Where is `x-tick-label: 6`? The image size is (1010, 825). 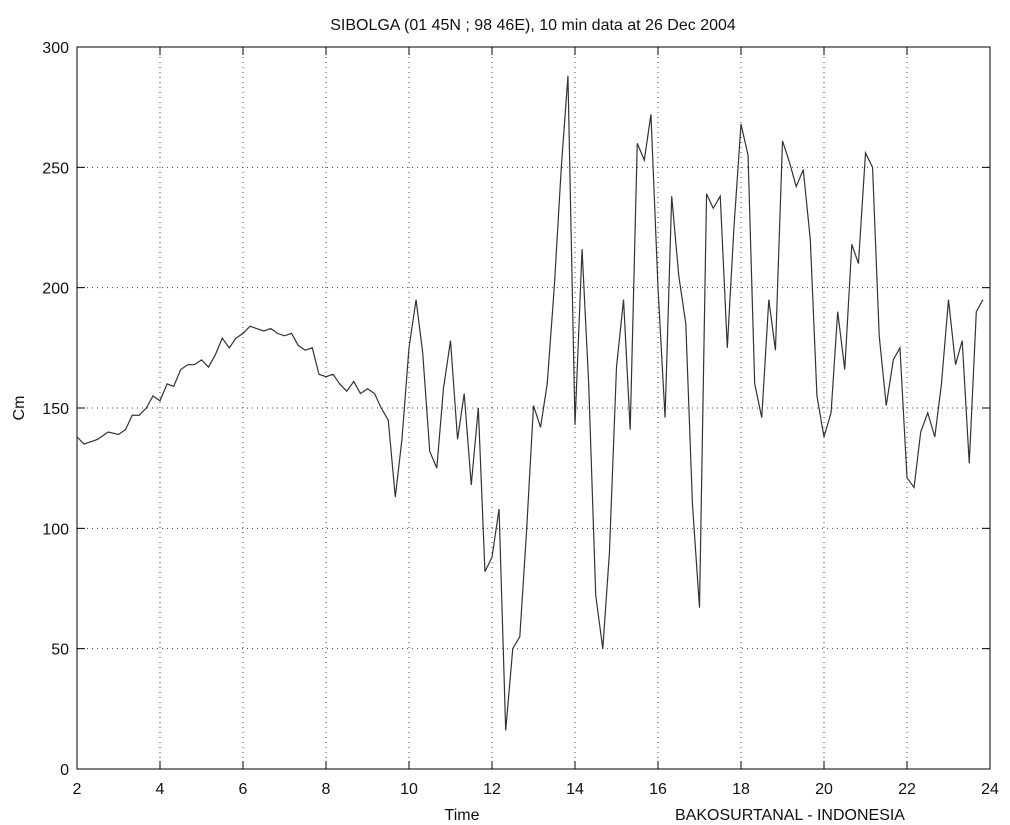 x-tick-label: 6 is located at coordinates (243, 789).